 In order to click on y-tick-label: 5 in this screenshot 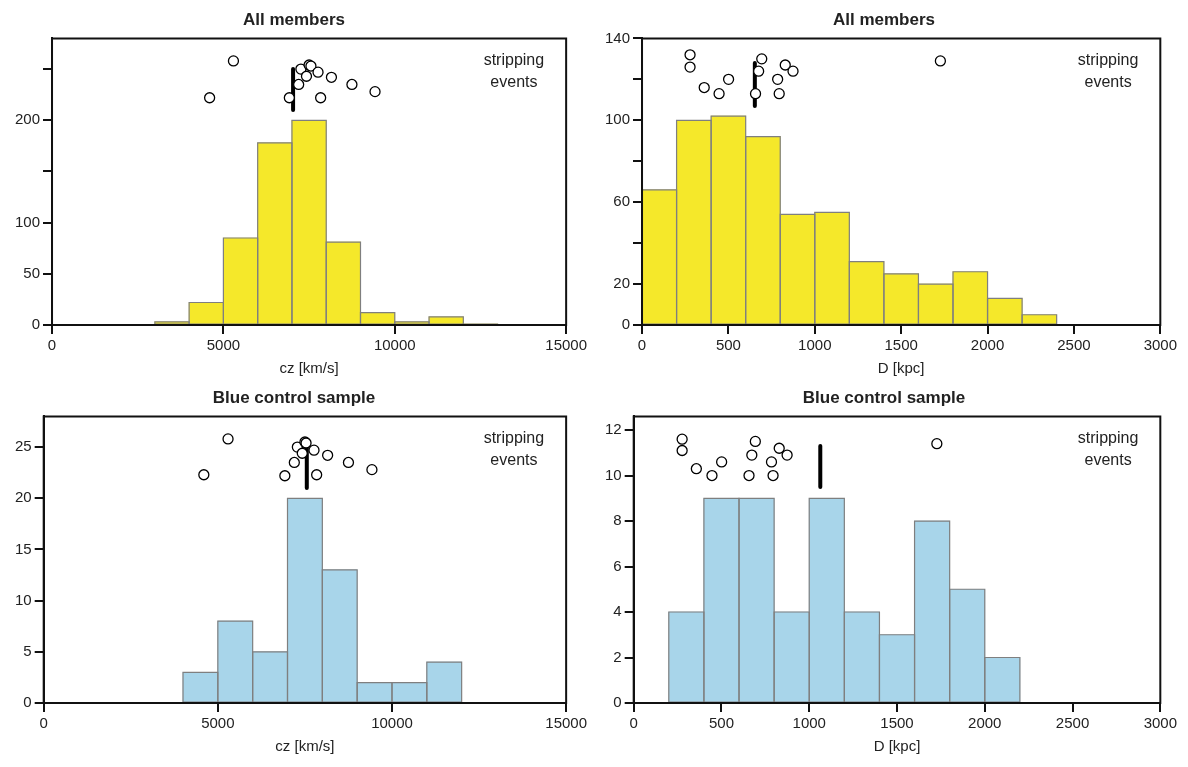, I will do `click(27, 650)`.